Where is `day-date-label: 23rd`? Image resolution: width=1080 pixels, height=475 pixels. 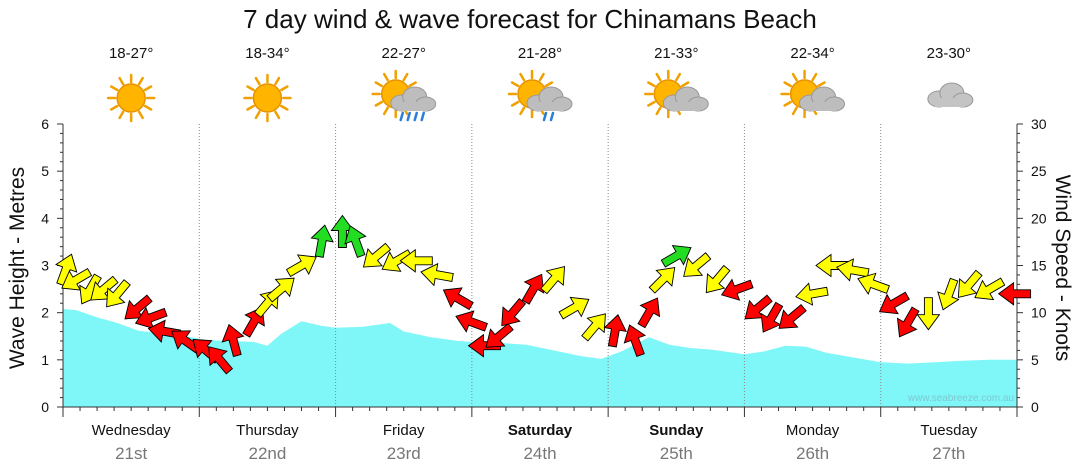 day-date-label: 23rd is located at coordinates (404, 453).